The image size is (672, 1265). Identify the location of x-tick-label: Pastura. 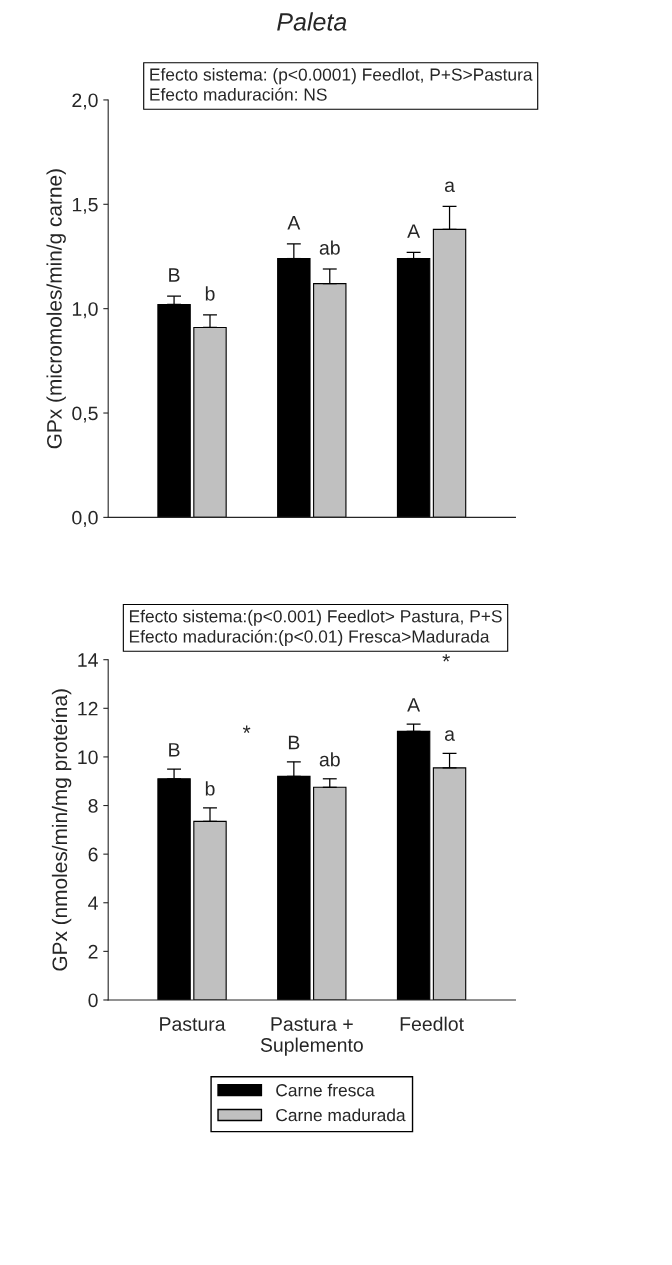
(193, 1024).